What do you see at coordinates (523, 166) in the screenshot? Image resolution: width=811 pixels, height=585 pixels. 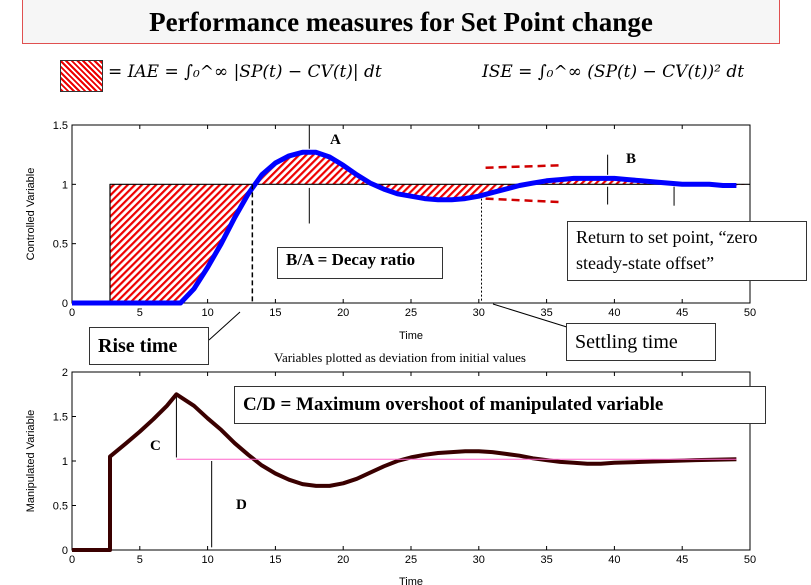 I see `settling-band-upper` at bounding box center [523, 166].